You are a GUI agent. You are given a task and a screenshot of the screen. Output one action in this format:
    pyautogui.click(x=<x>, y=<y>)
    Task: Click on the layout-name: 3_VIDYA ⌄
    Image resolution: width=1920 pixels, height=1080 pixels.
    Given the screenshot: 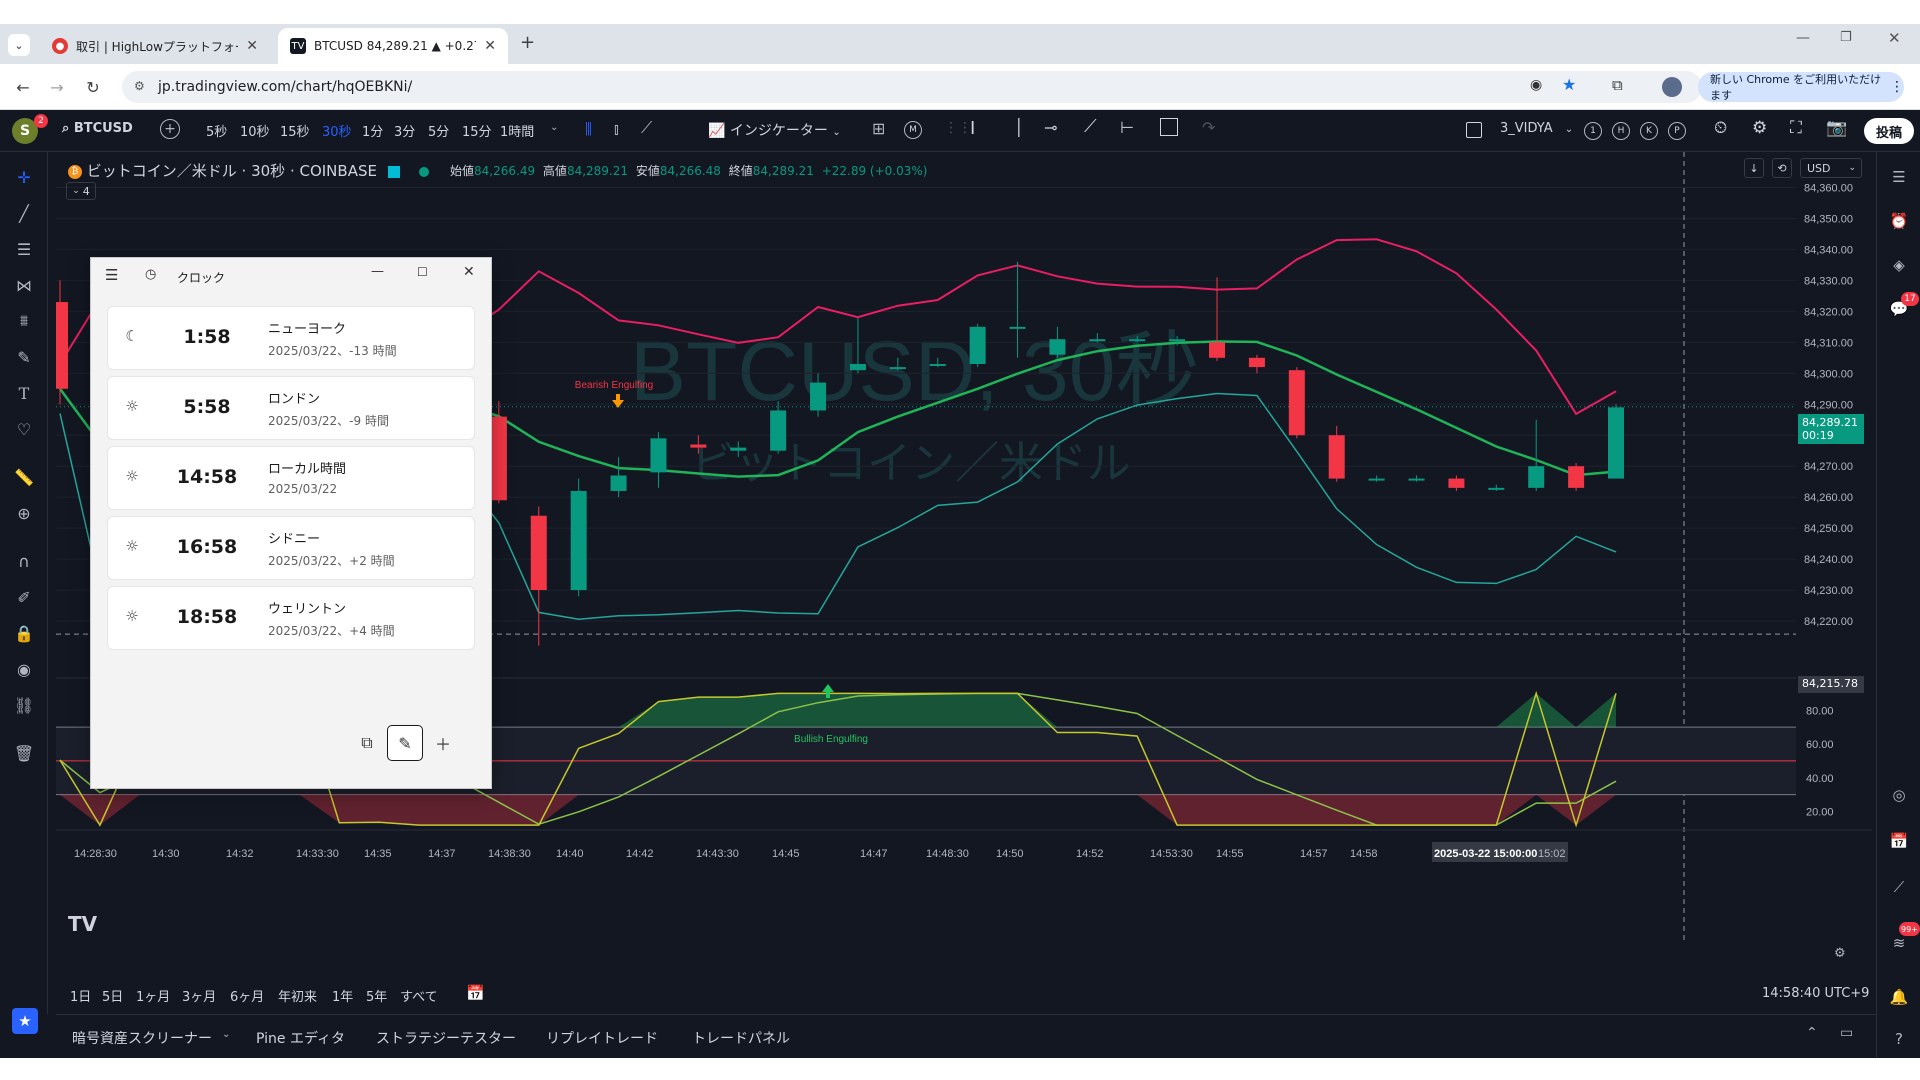 What is the action you would take?
    pyautogui.click(x=1537, y=128)
    